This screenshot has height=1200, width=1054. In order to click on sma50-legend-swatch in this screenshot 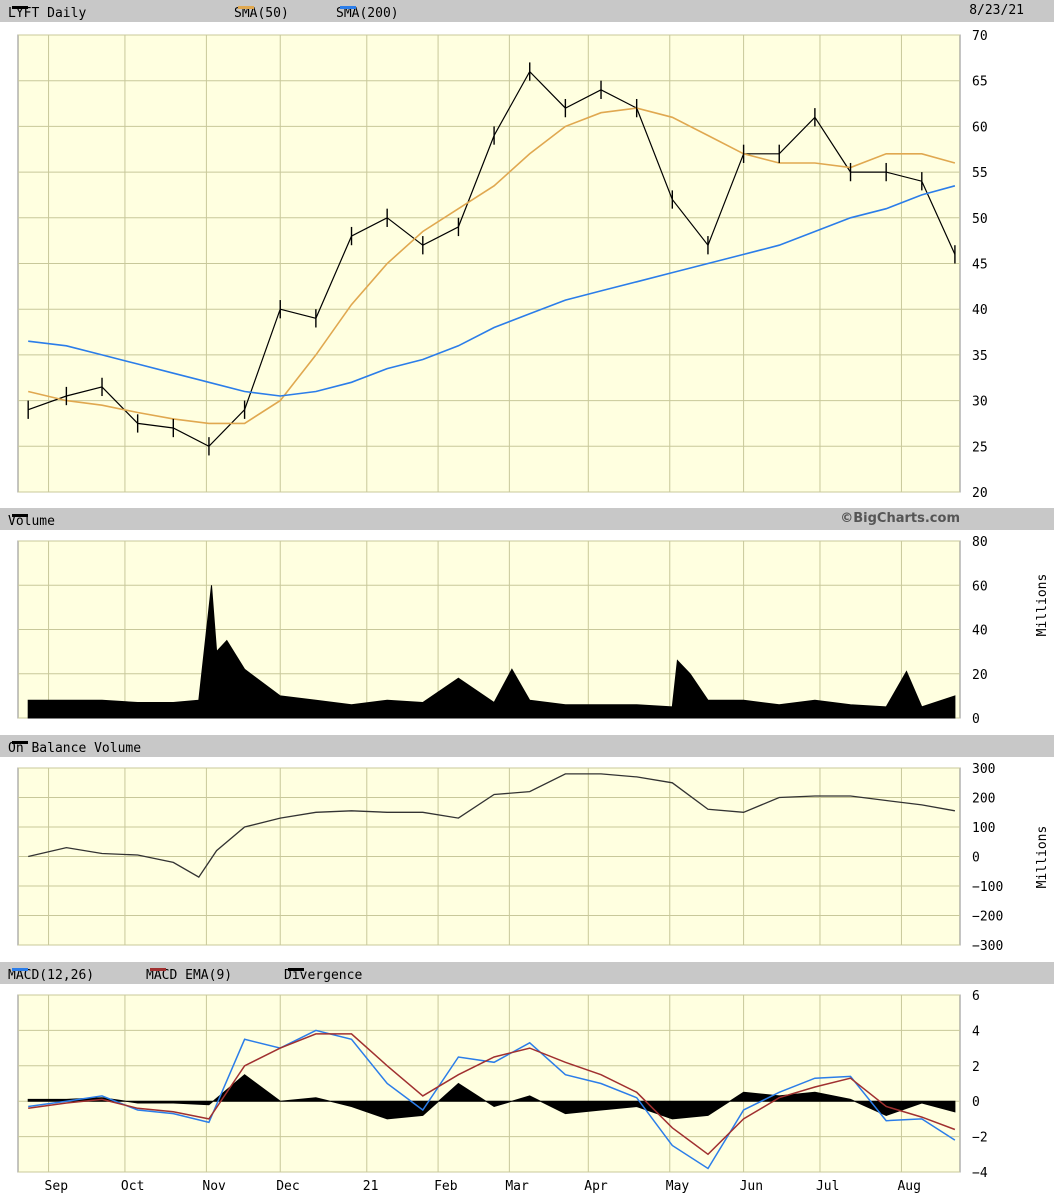, I will do `click(246, 7)`.